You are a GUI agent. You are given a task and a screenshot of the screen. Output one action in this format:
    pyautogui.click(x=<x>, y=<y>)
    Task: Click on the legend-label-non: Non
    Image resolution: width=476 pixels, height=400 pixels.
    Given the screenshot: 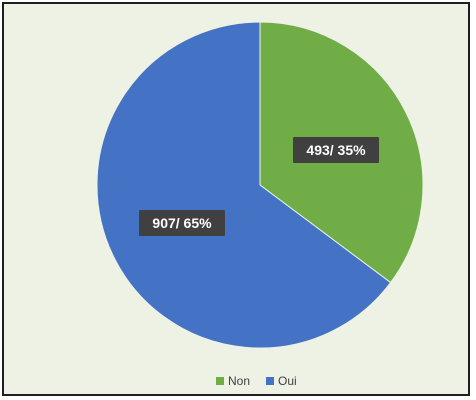 What is the action you would take?
    pyautogui.click(x=239, y=381)
    